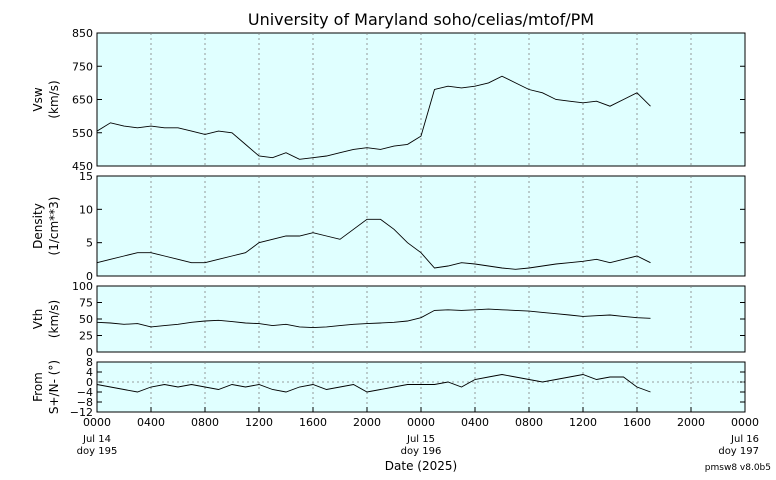 The image size is (776, 480). I want to click on y-axis-unit: S+/N- (°), so click(54, 387).